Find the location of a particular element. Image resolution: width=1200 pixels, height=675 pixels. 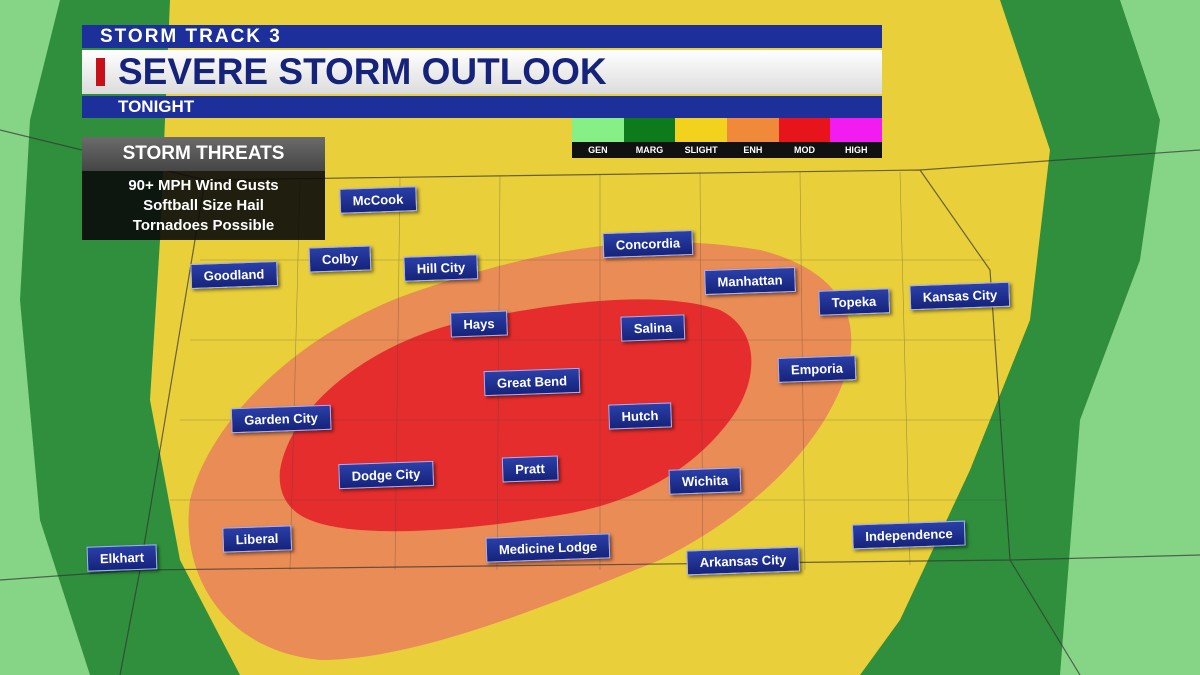

legend-label: ENH is located at coordinates (753, 150).